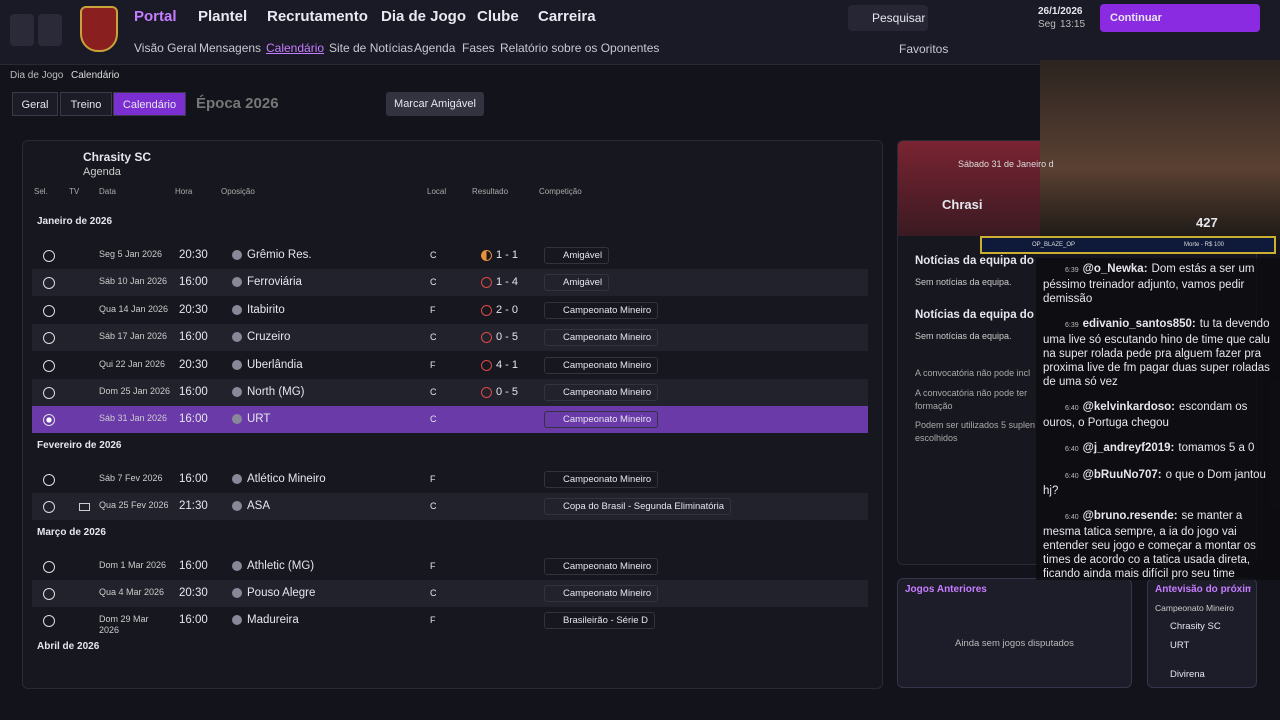 The width and height of the screenshot is (1280, 720). Describe the element at coordinates (963, 282) in the screenshot. I see `news-text: Sem notícias da equipa.` at that location.